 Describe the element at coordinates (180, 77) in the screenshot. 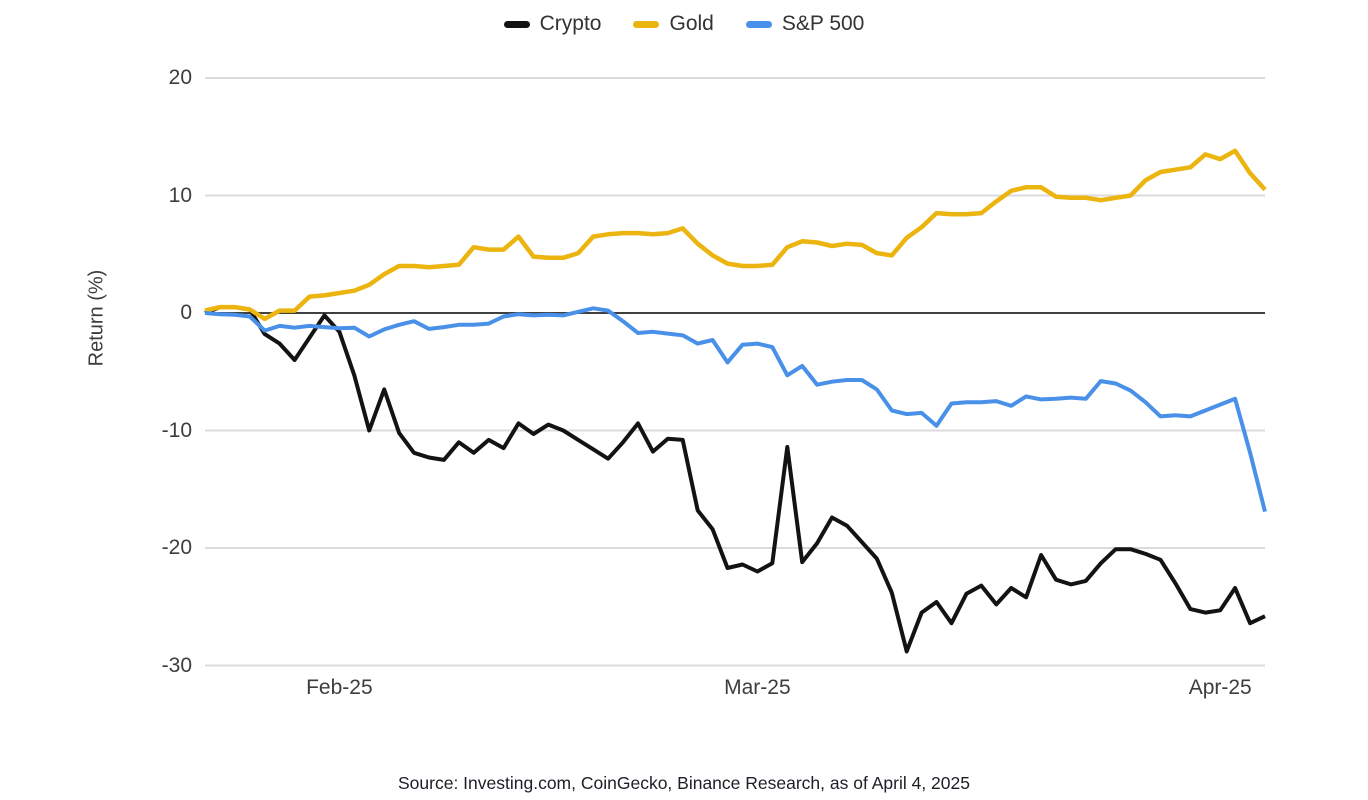

I see `y-tick-label: 20` at that location.